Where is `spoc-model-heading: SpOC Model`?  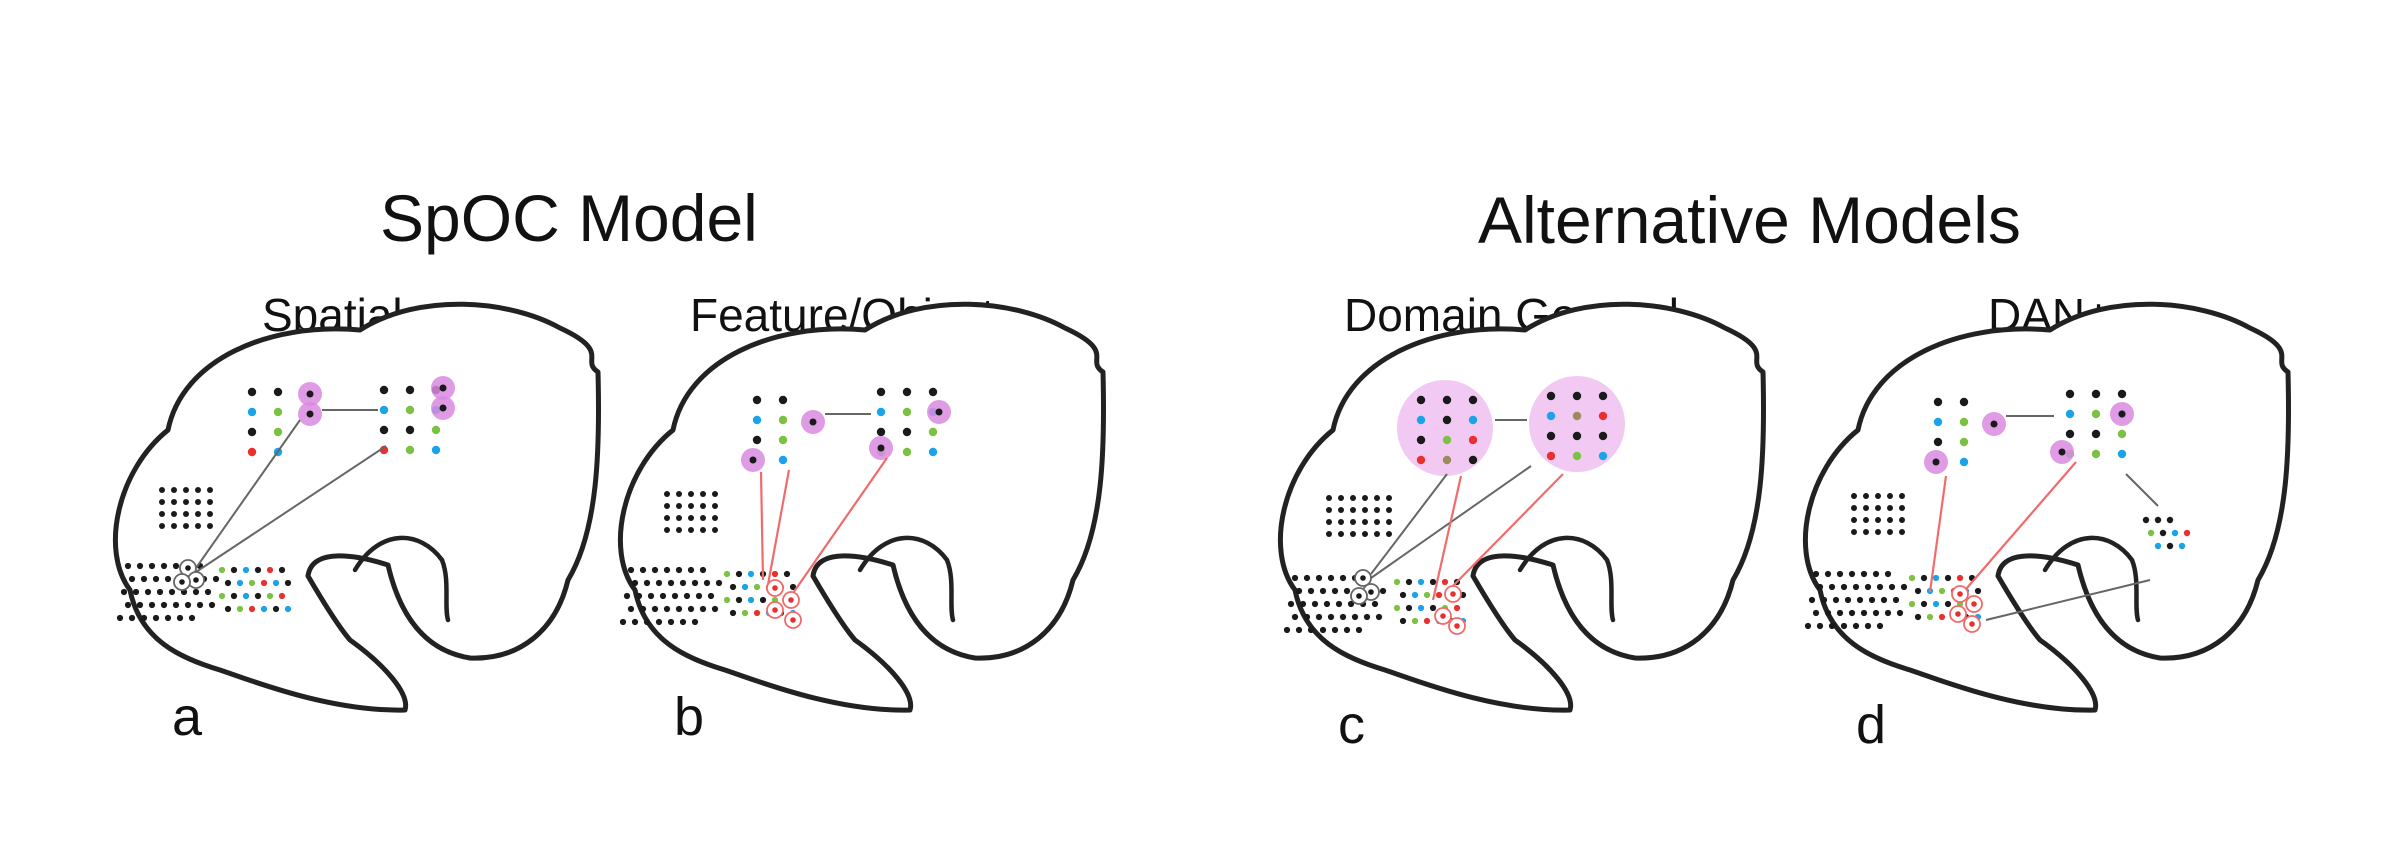 spoc-model-heading: SpOC Model is located at coordinates (569, 218).